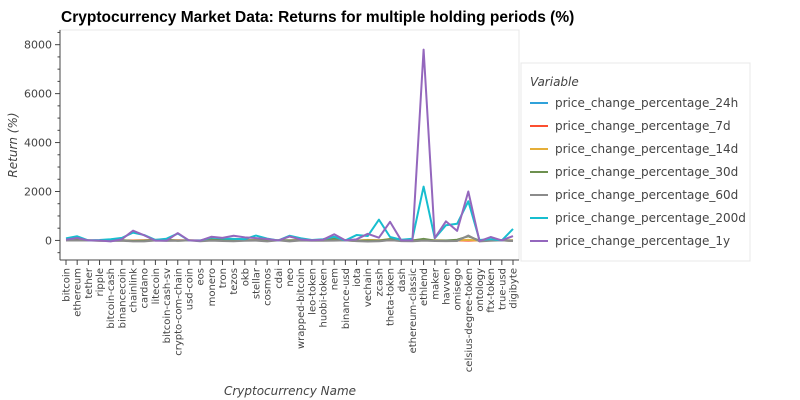 The width and height of the screenshot is (800, 400). I want to click on x-tick-label: huobi-token, so click(324, 298).